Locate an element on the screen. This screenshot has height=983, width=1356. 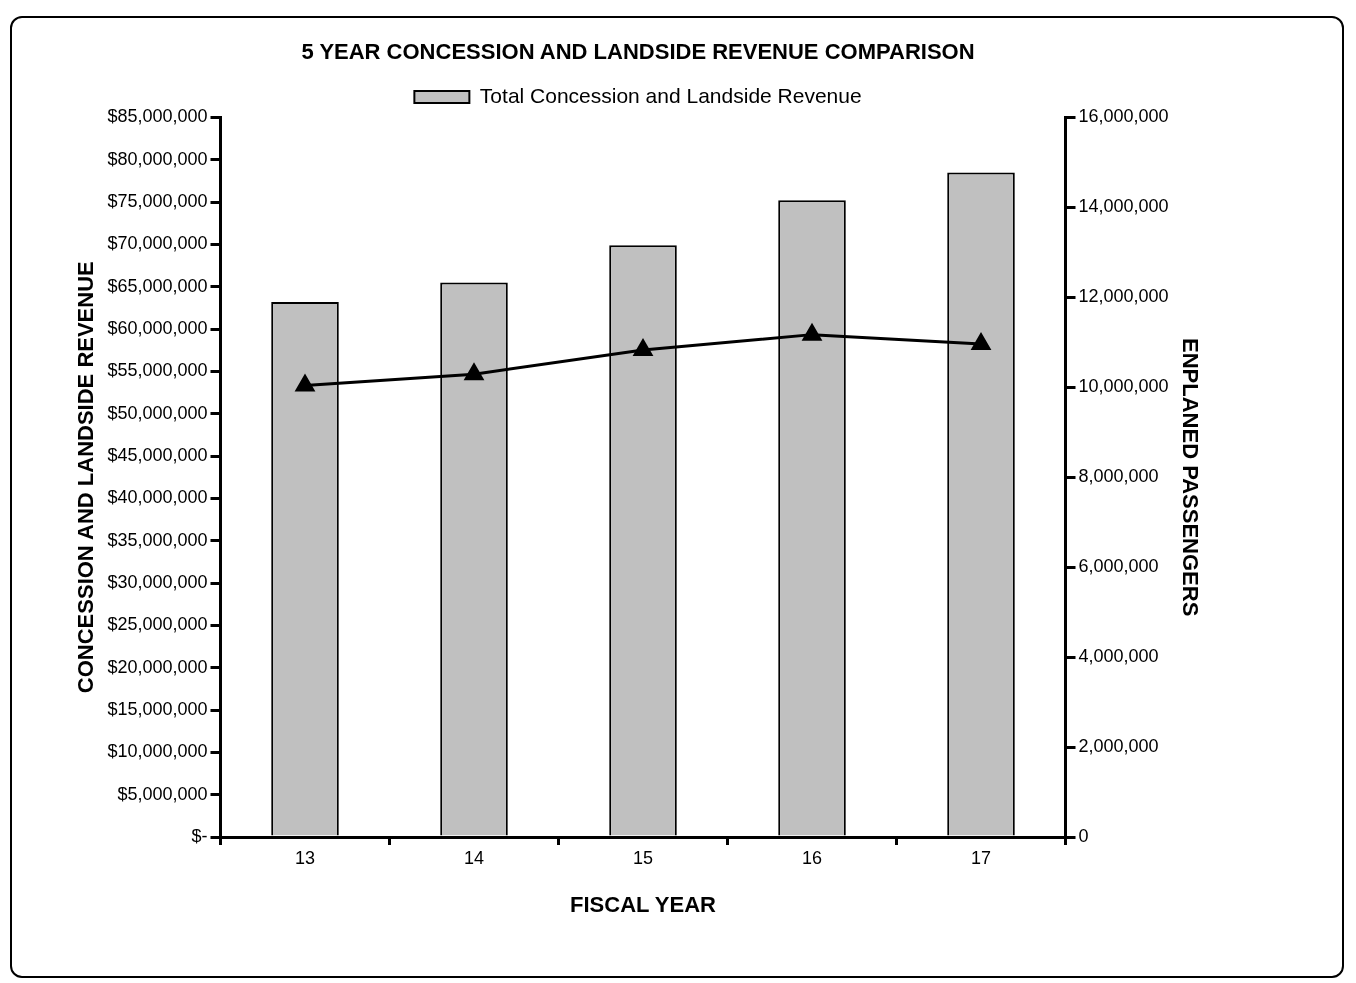
y-tick-label: $85,000,000 is located at coordinates (157, 116).